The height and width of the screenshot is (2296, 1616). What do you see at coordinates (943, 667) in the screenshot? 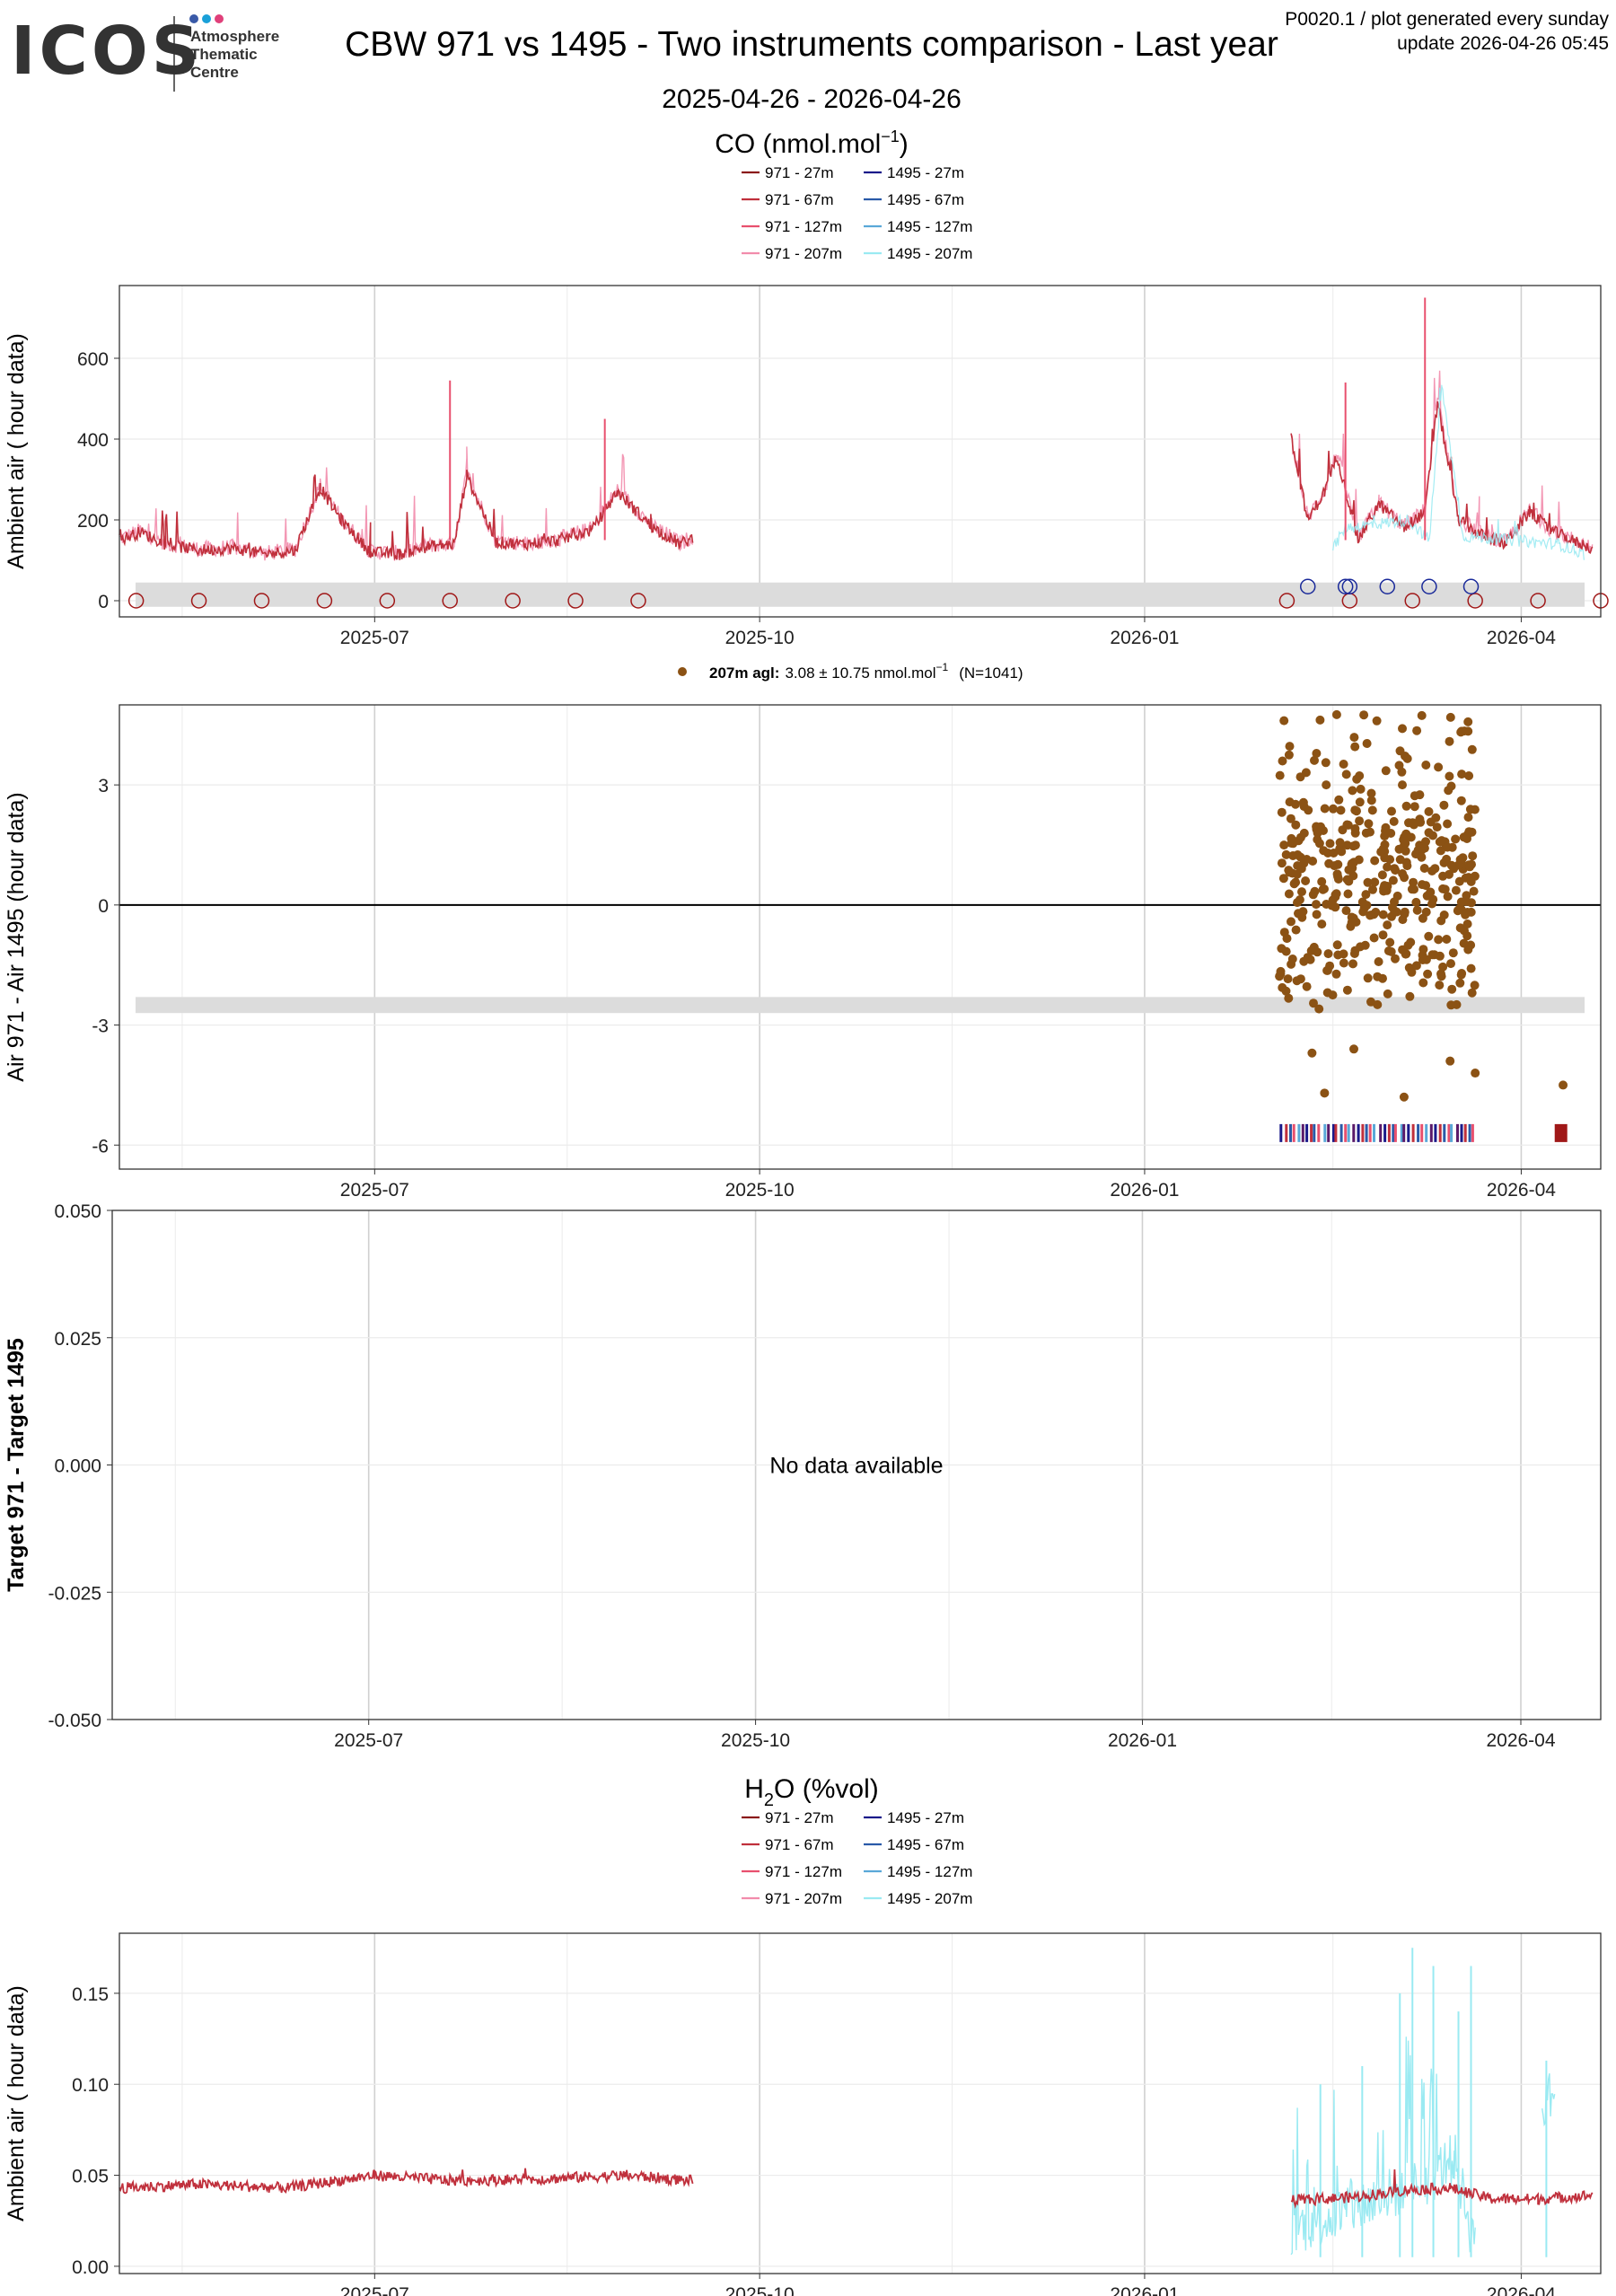
I see `legend-sup: −1` at bounding box center [943, 667].